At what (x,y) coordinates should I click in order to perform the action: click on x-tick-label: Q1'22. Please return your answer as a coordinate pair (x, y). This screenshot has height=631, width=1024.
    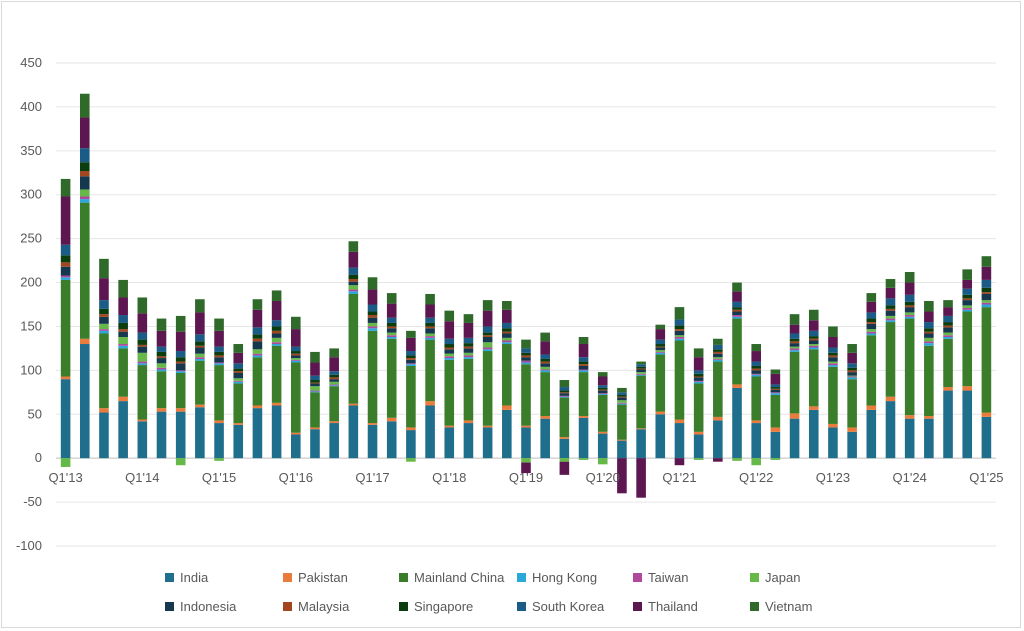
    Looking at the image, I should click on (756, 477).